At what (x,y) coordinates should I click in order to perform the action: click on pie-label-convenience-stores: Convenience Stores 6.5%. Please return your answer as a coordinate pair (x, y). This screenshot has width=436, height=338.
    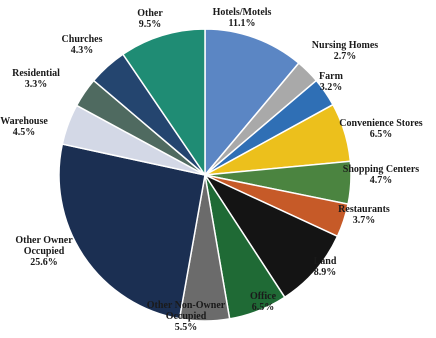
    Looking at the image, I should click on (381, 129).